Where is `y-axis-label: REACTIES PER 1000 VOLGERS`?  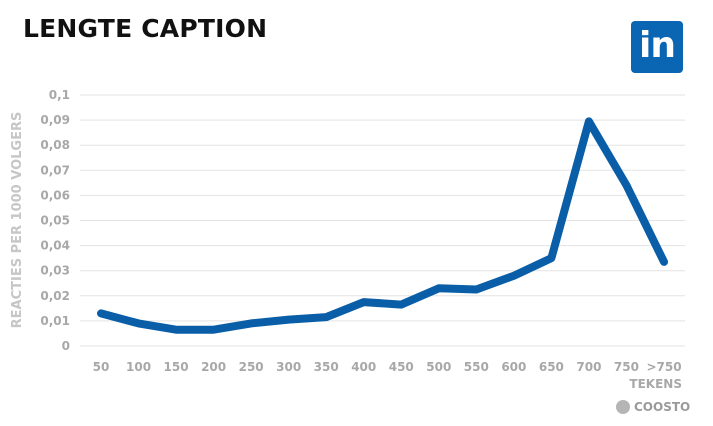
y-axis-label: REACTIES PER 1000 VOLGERS is located at coordinates (17, 220).